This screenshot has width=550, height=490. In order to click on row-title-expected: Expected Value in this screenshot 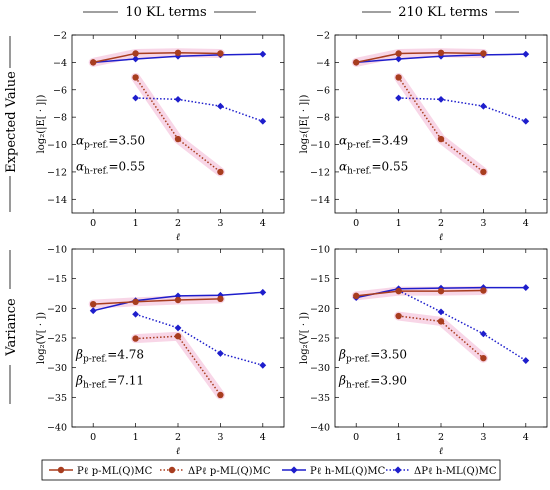, I will do `click(11, 124)`.